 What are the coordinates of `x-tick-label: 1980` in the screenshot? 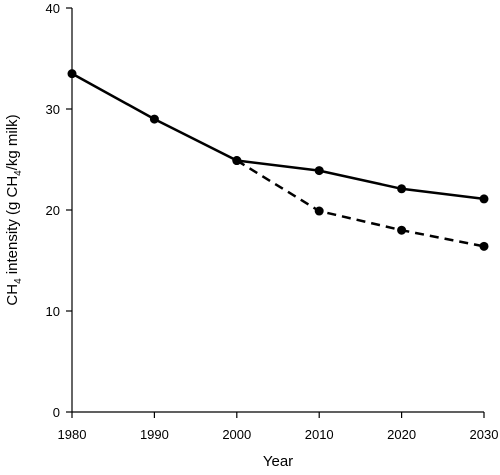 It's located at (72, 434).